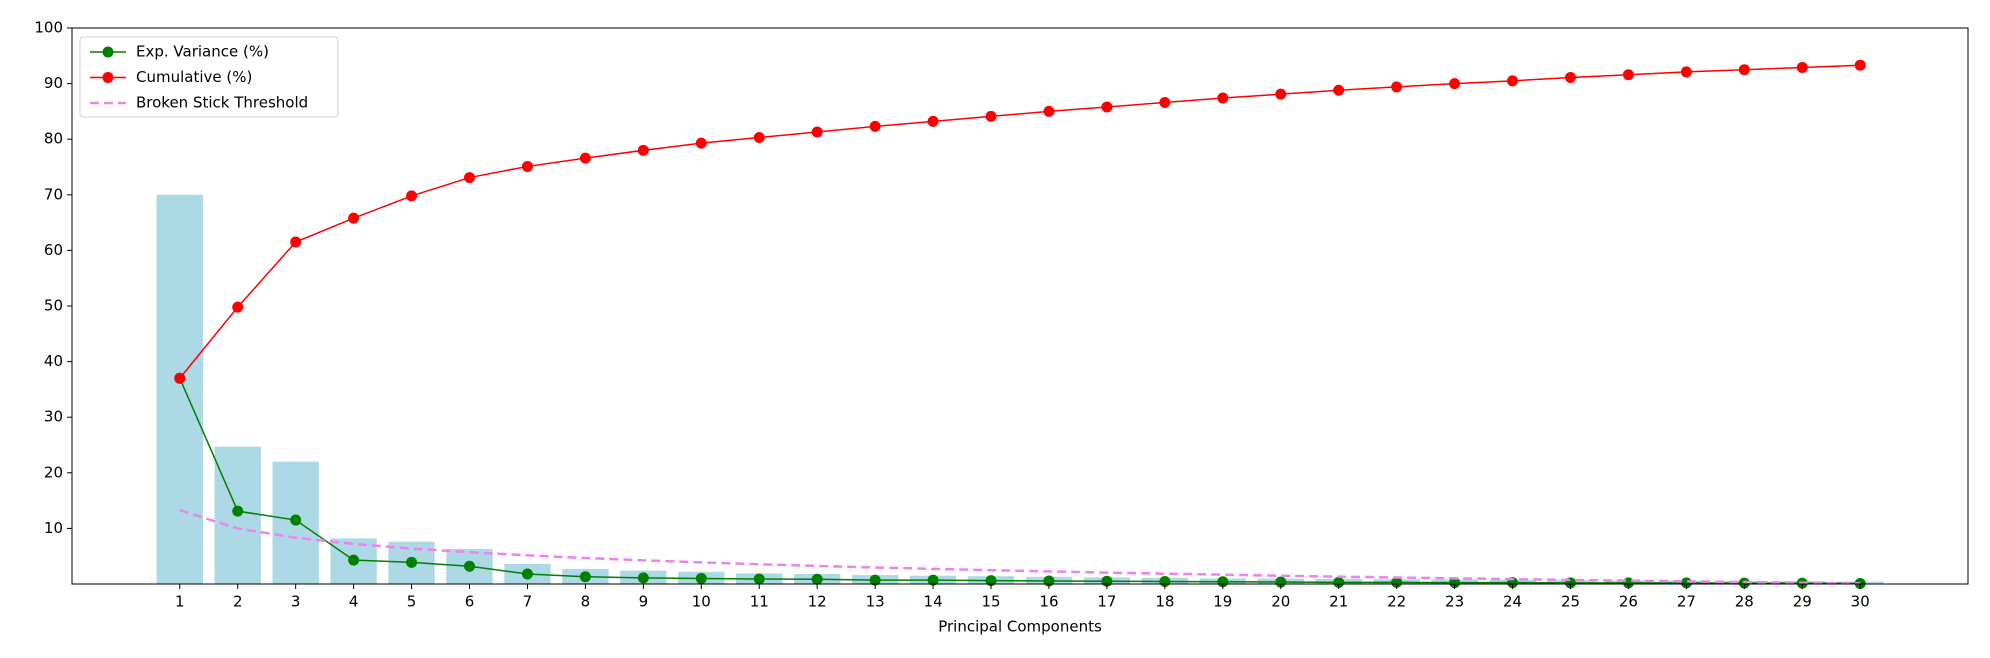  What do you see at coordinates (1338, 602) in the screenshot?
I see `x-tick-label: 21` at bounding box center [1338, 602].